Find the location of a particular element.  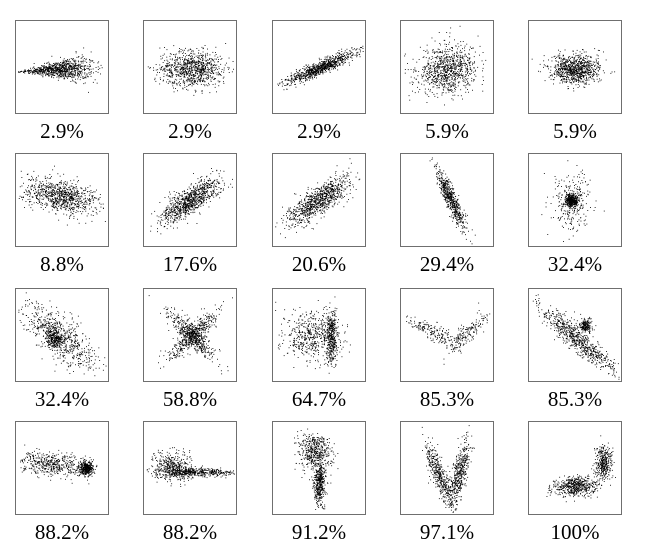

scatter-panel-2: 2.9% is located at coordinates (205, 85).